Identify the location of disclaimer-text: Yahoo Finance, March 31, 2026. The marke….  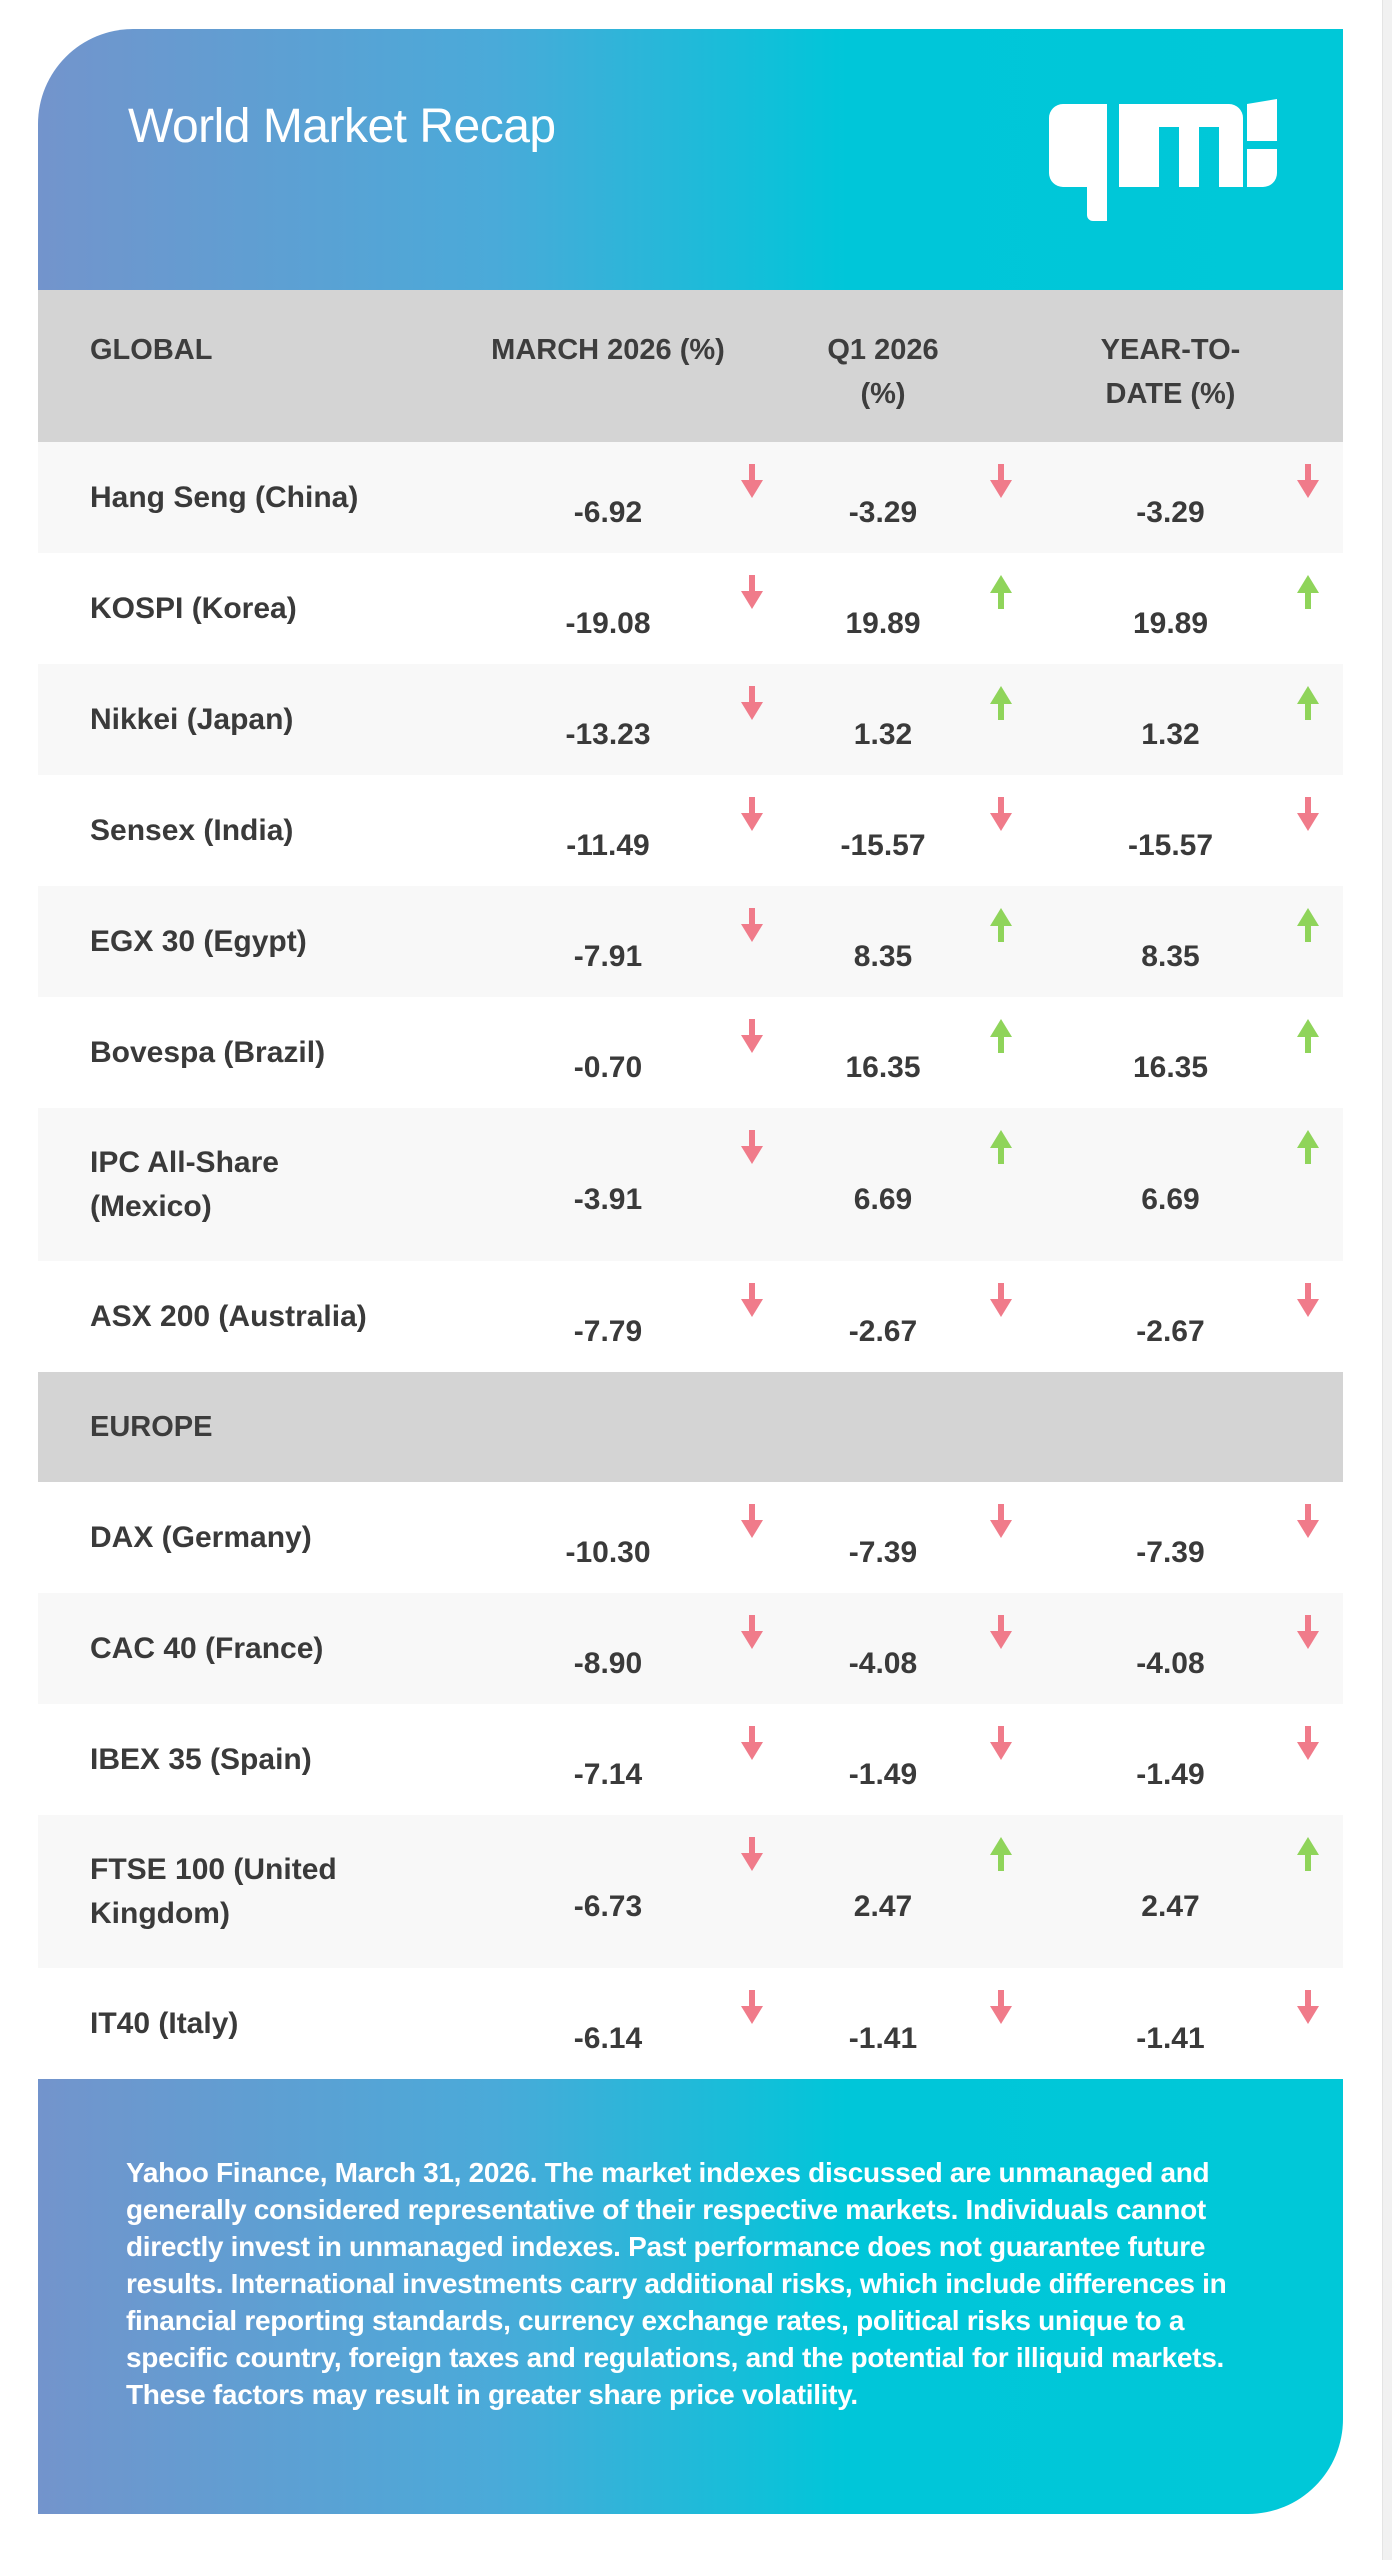
(676, 2283).